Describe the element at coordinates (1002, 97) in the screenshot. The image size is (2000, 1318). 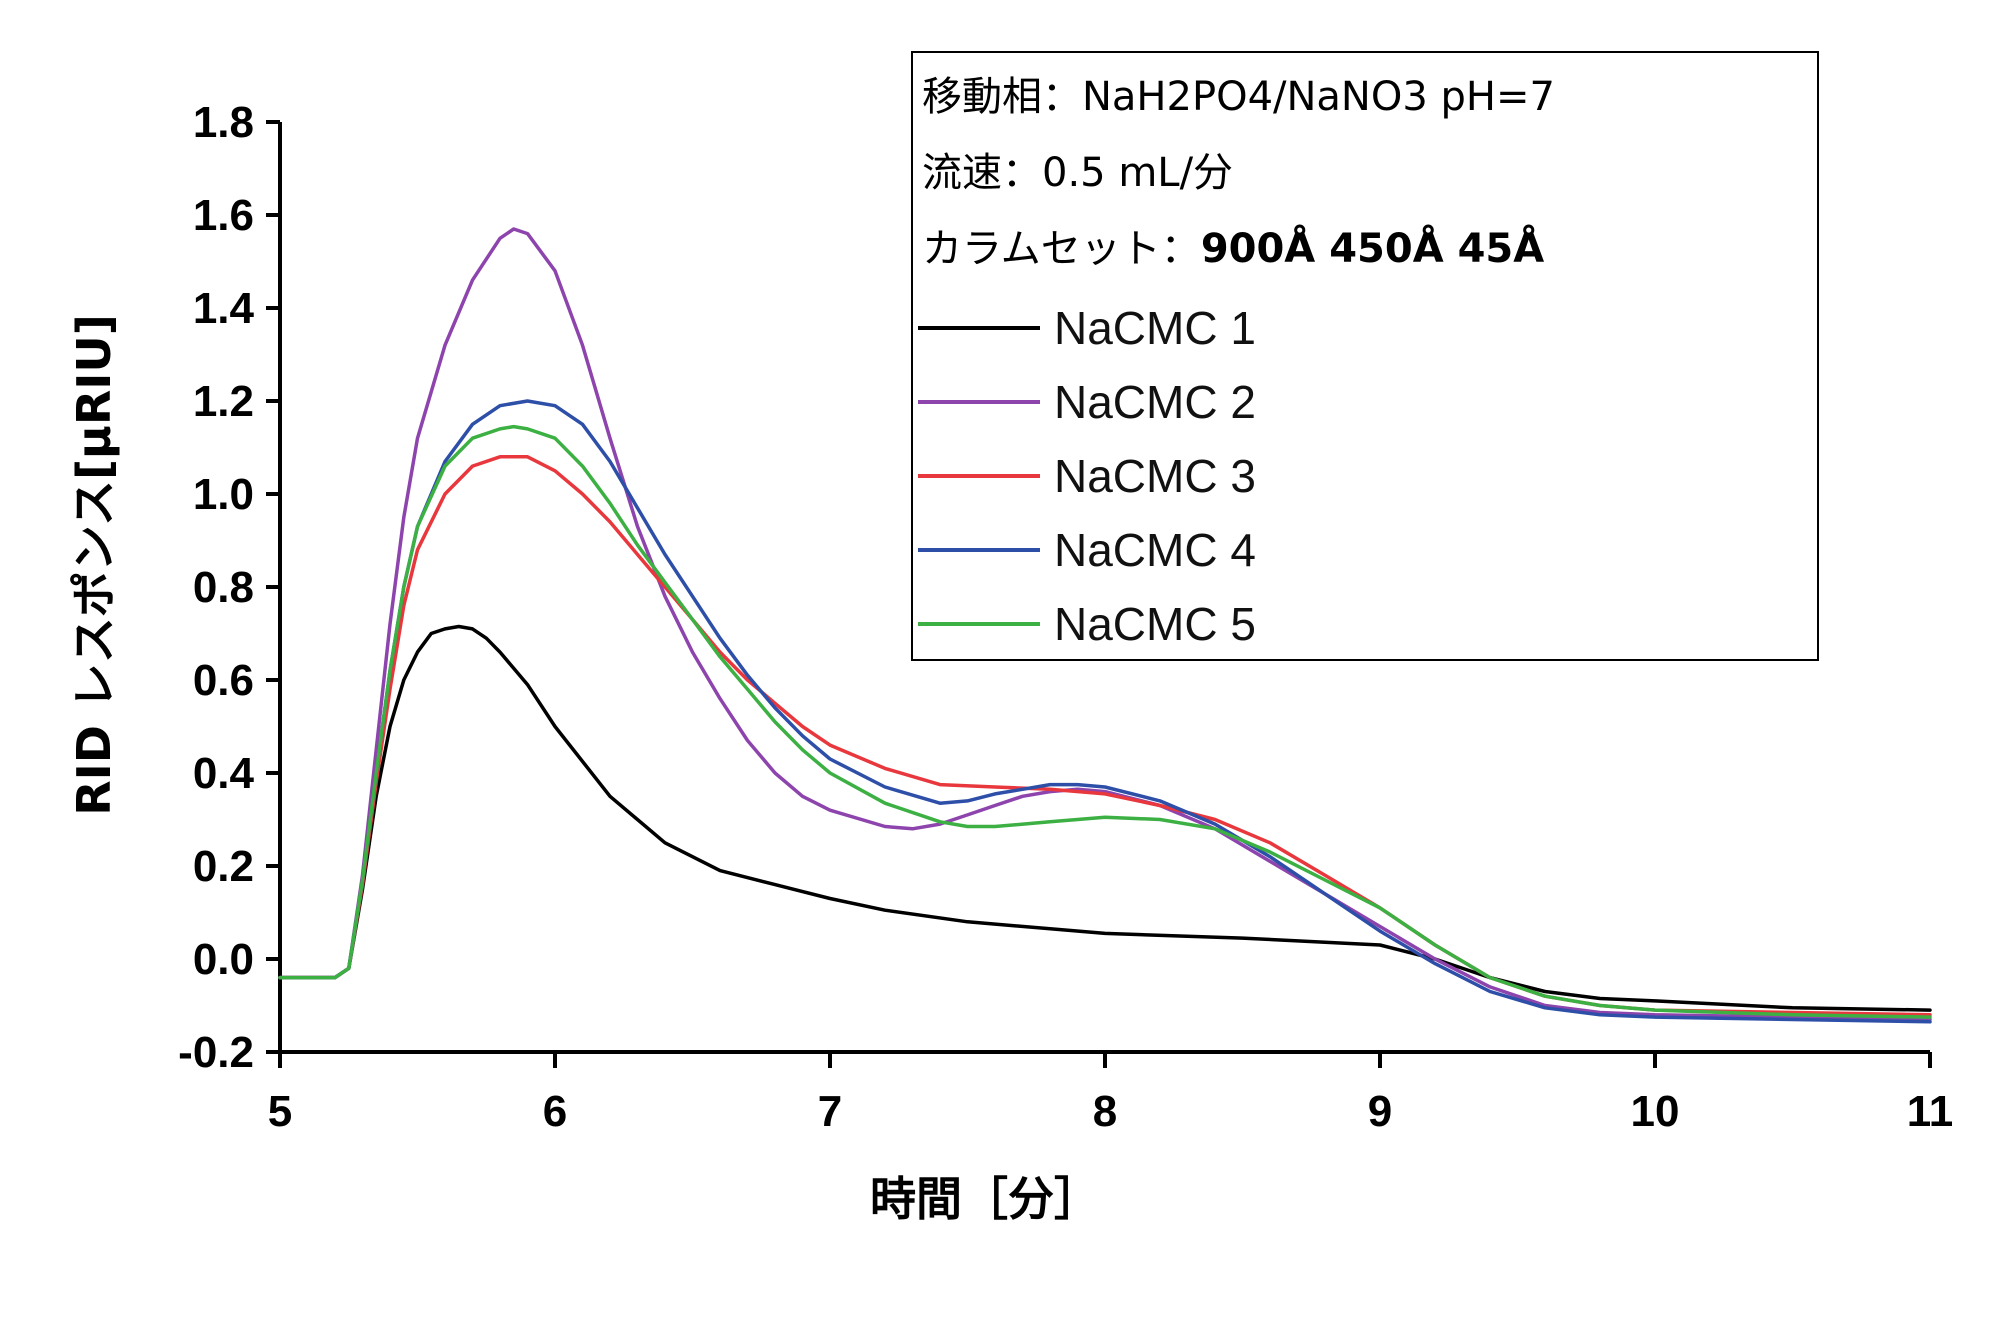
I see `condition-label: 移動相：` at that location.